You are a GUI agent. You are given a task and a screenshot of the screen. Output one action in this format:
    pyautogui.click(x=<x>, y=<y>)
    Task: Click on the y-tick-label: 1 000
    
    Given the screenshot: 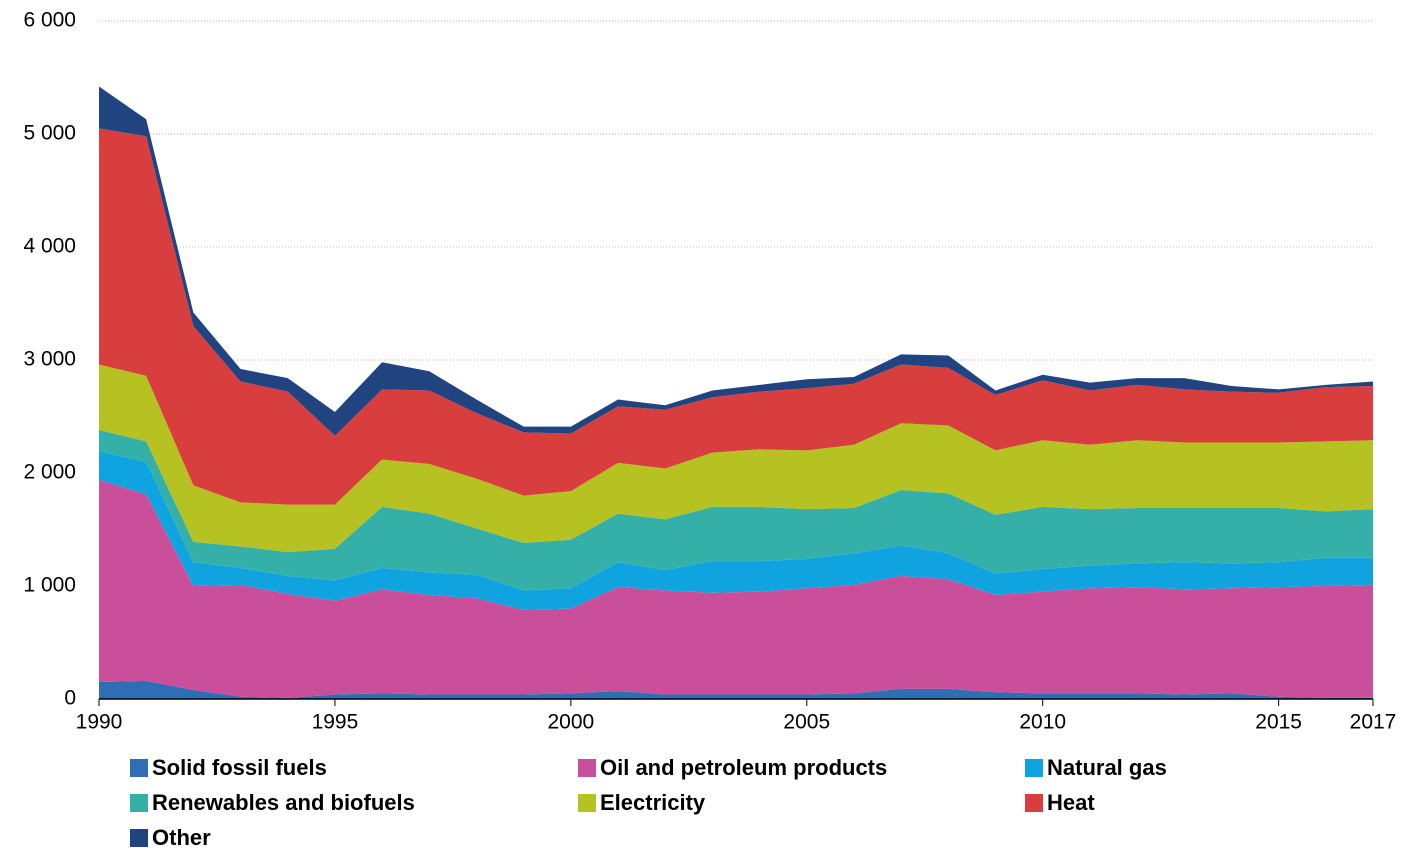 What is the action you would take?
    pyautogui.click(x=49, y=585)
    